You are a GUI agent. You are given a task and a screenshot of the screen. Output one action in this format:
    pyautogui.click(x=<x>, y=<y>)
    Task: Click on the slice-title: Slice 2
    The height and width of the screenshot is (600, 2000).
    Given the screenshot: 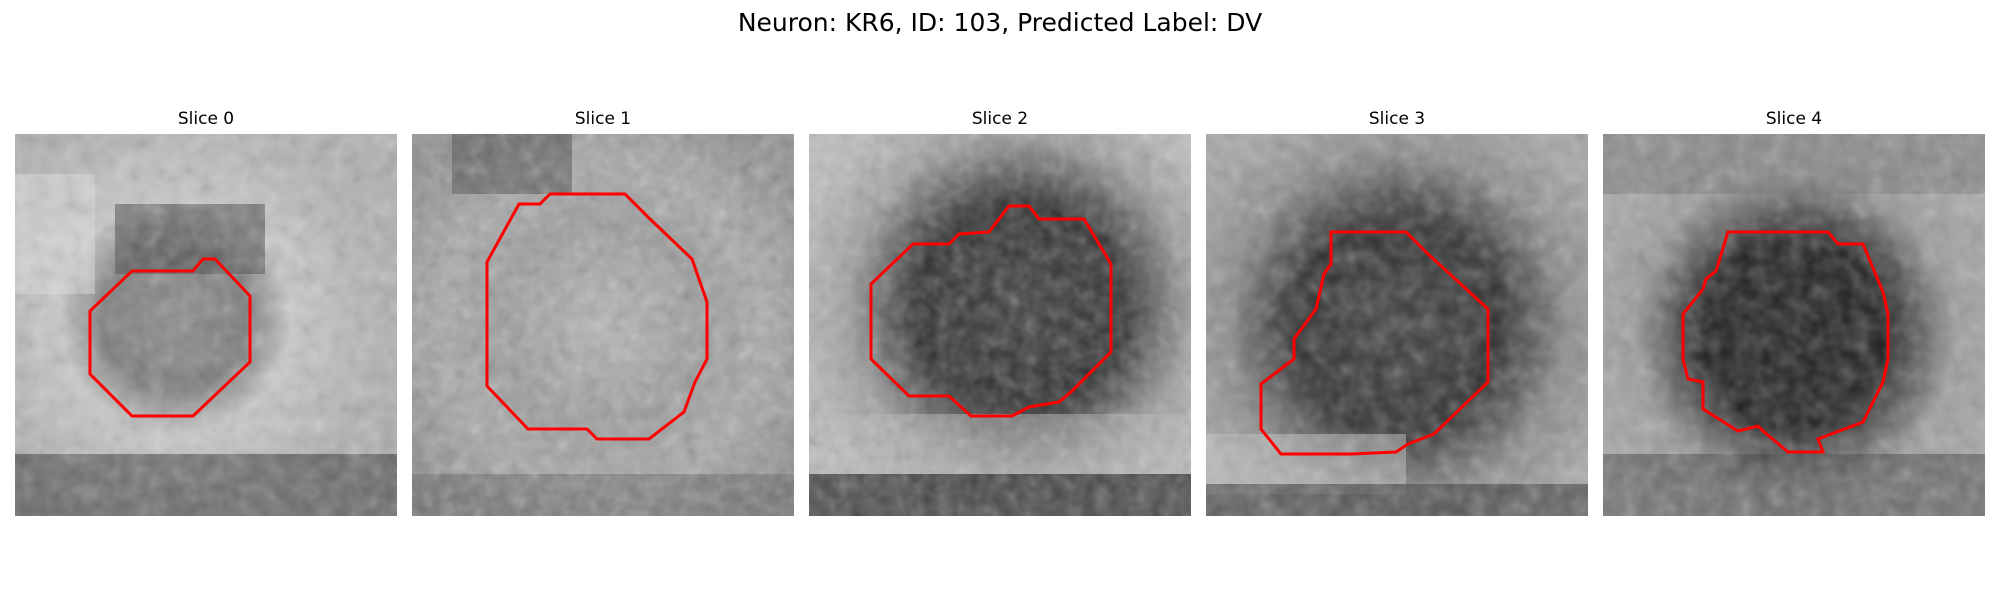 What is the action you would take?
    pyautogui.click(x=1000, y=119)
    